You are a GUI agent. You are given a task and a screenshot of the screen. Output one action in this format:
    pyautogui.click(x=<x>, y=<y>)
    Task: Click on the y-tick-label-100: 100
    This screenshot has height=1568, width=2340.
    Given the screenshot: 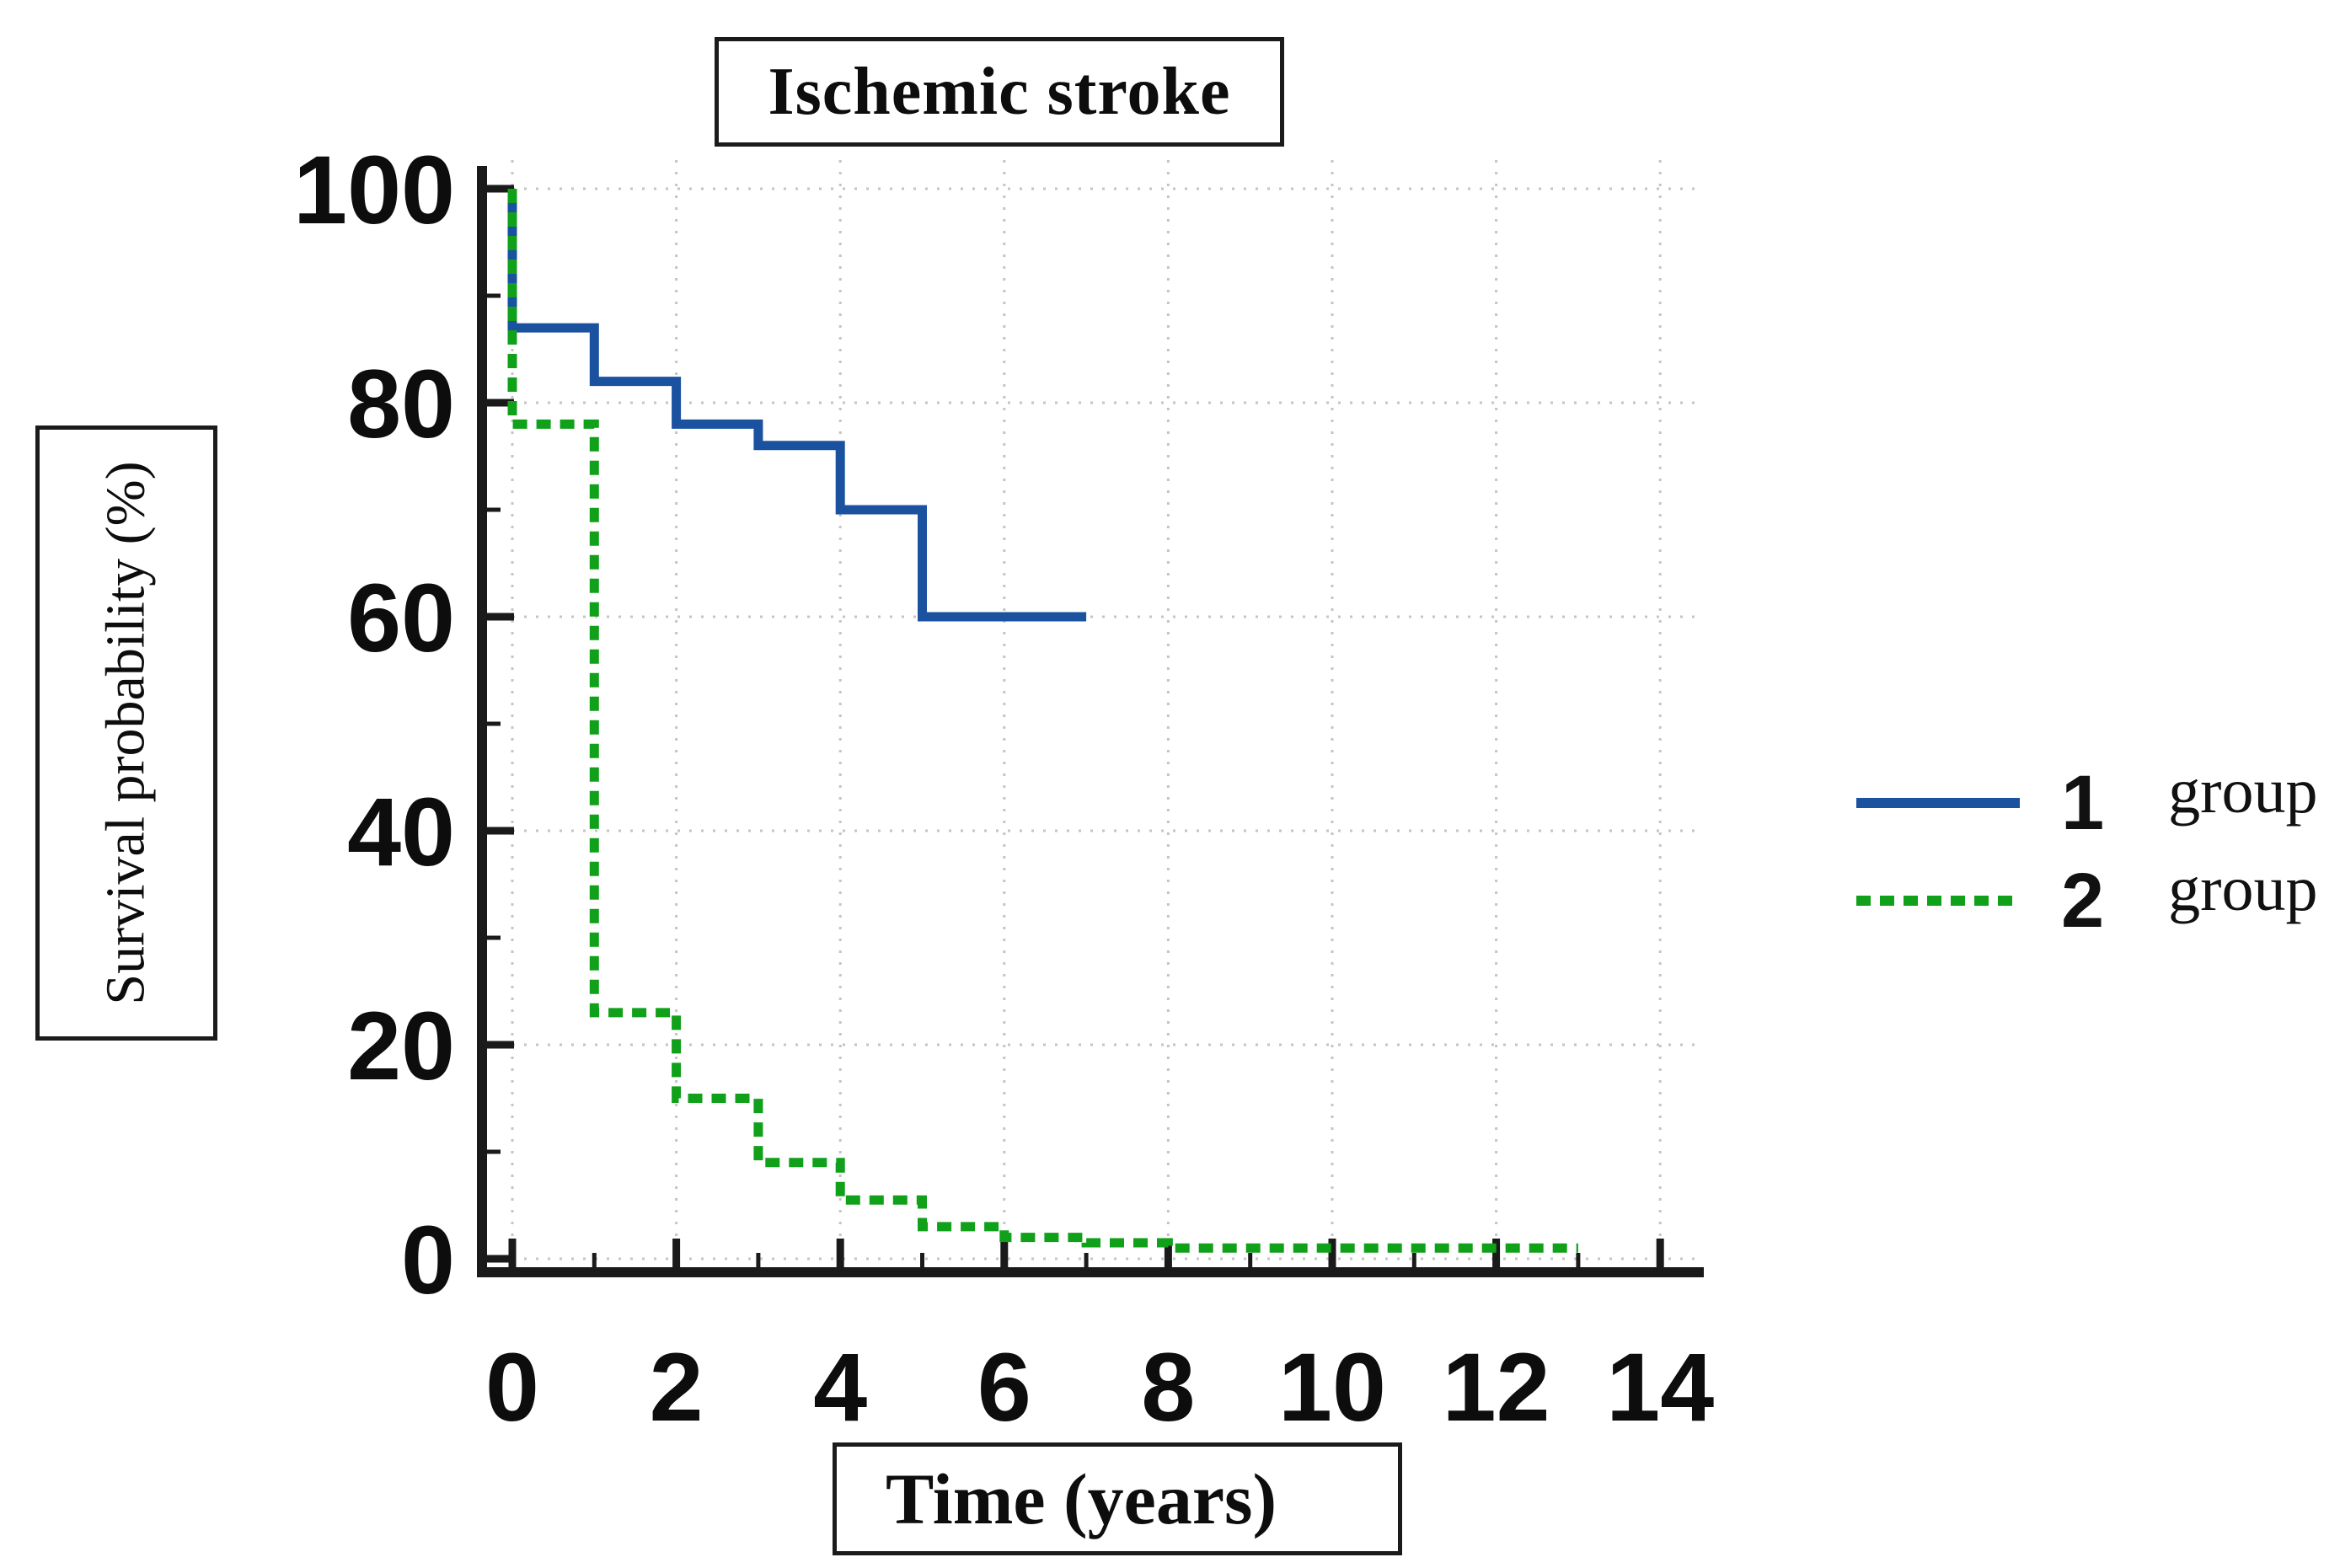 What is the action you would take?
    pyautogui.click(x=374, y=190)
    